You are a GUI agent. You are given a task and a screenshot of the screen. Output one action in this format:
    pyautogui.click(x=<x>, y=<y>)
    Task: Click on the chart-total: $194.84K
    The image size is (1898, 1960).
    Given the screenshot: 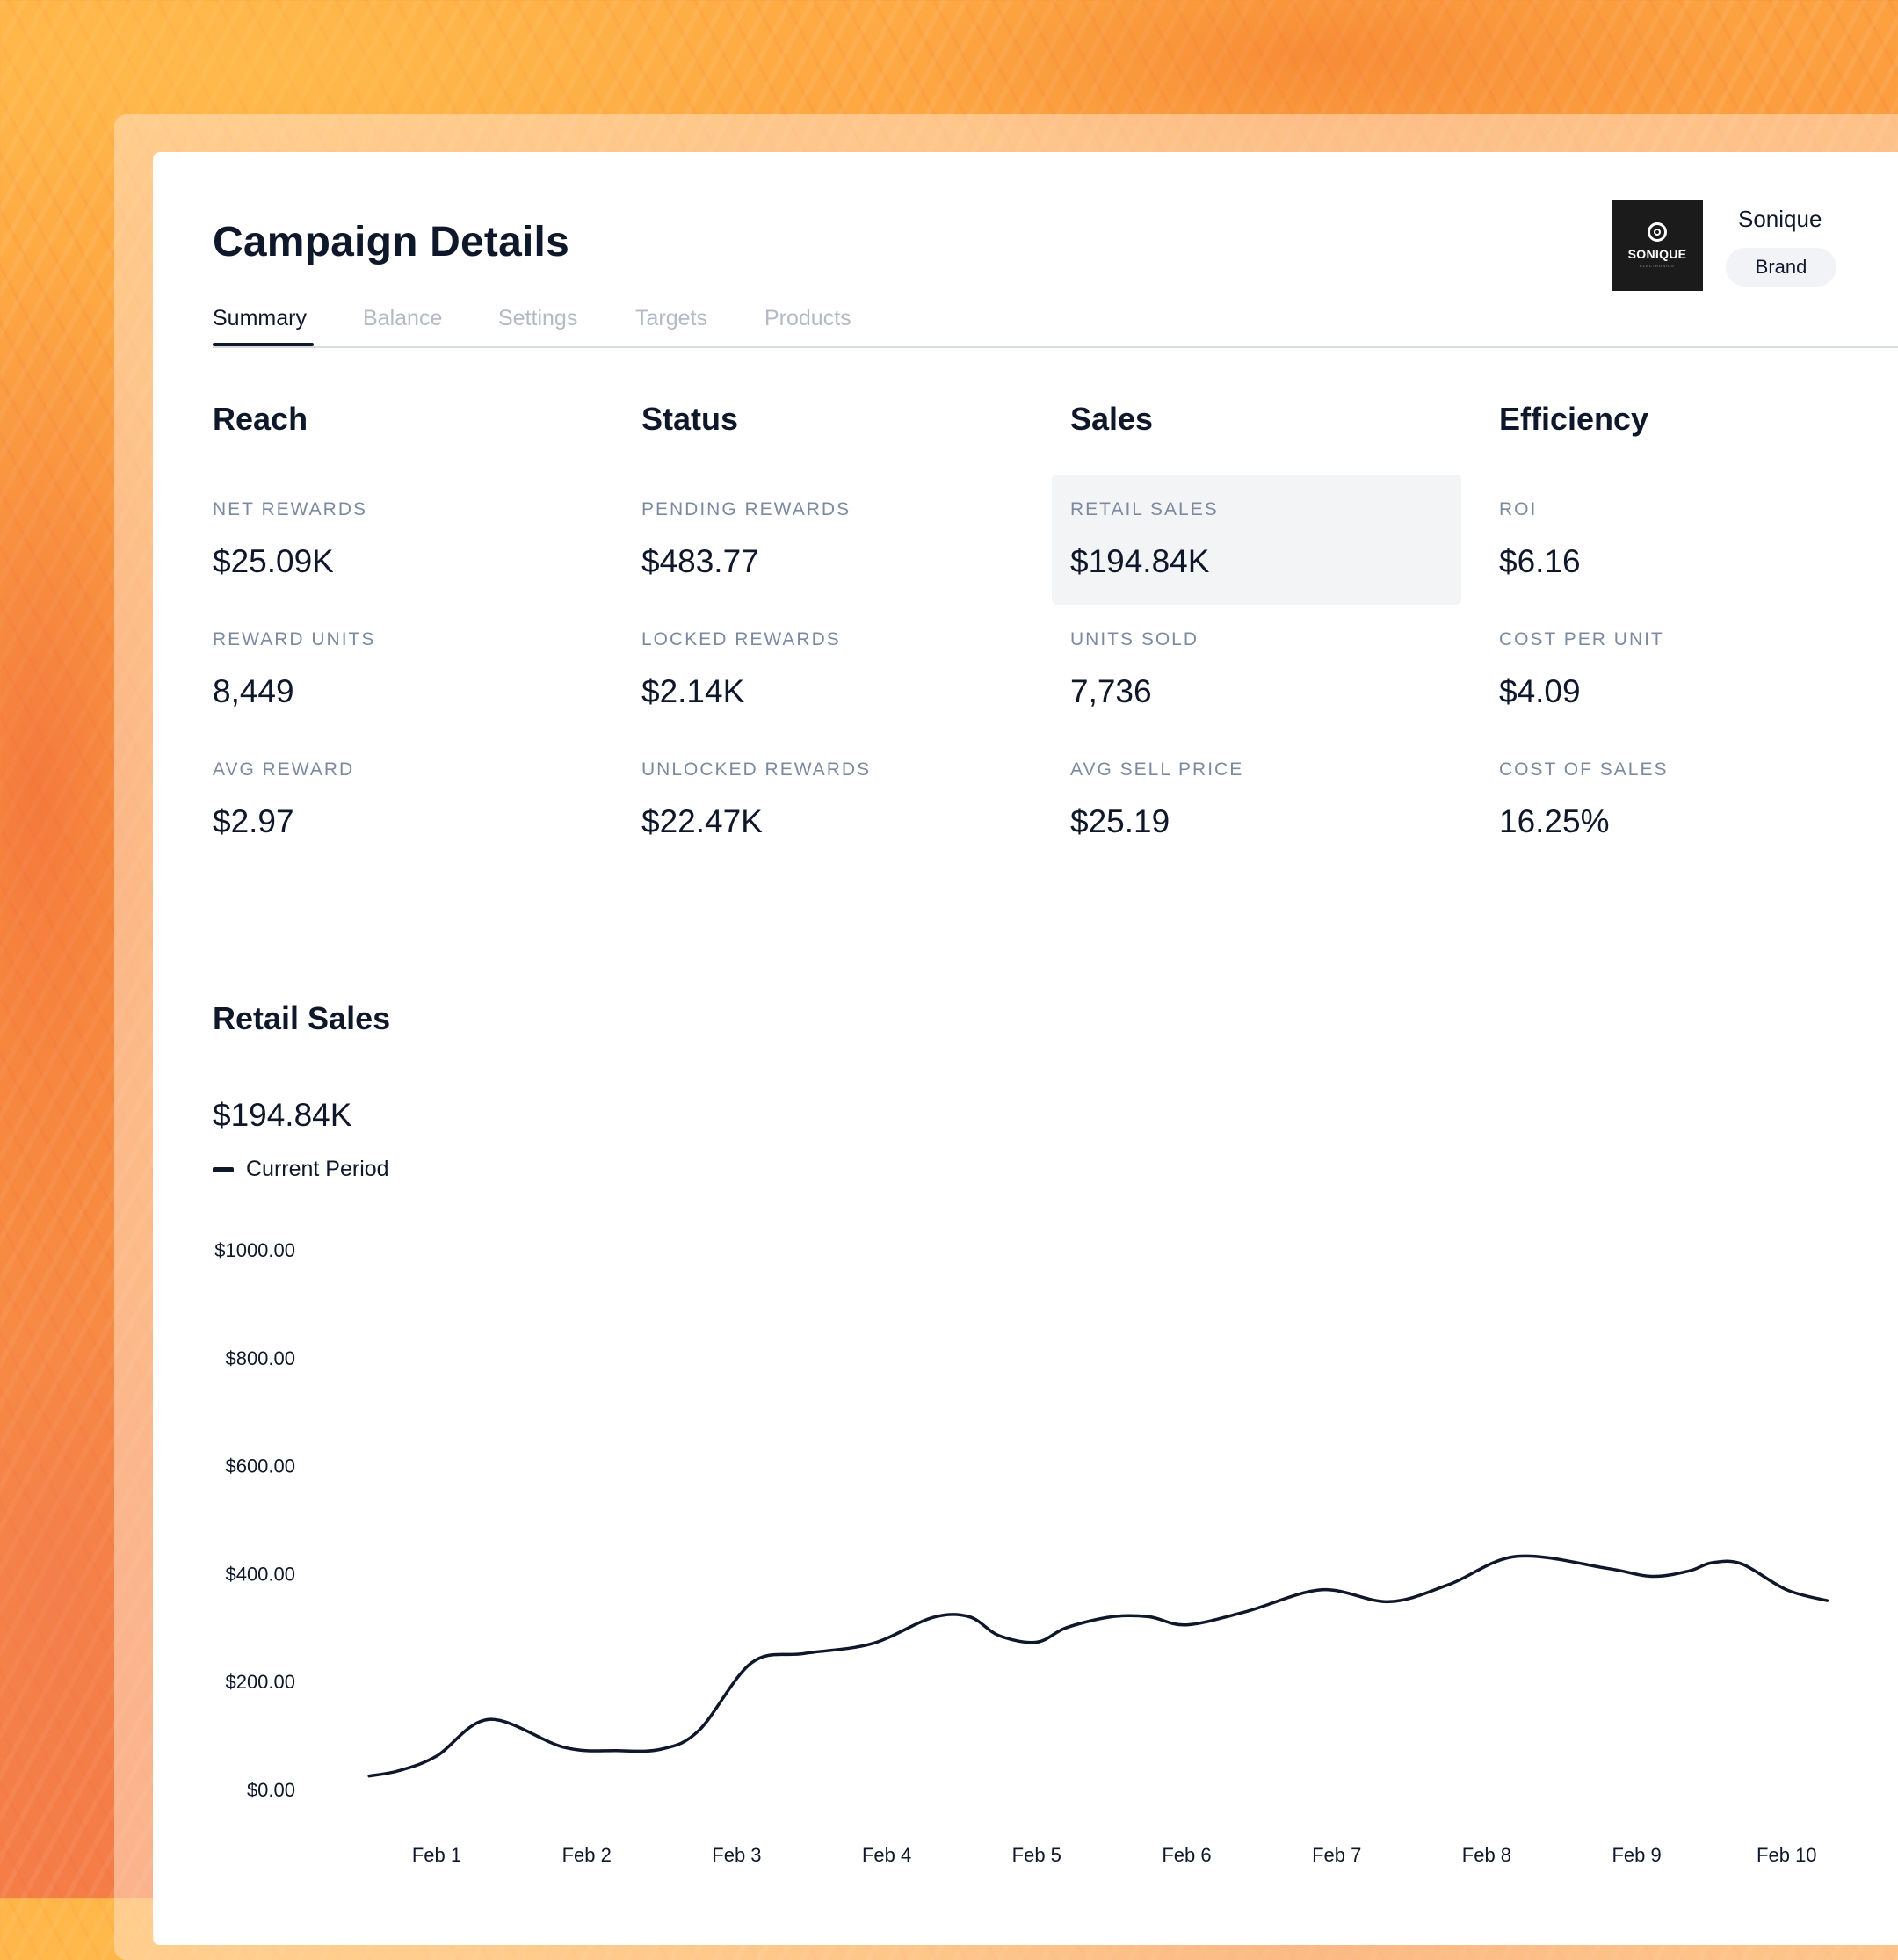 What is the action you would take?
    pyautogui.click(x=283, y=1115)
    